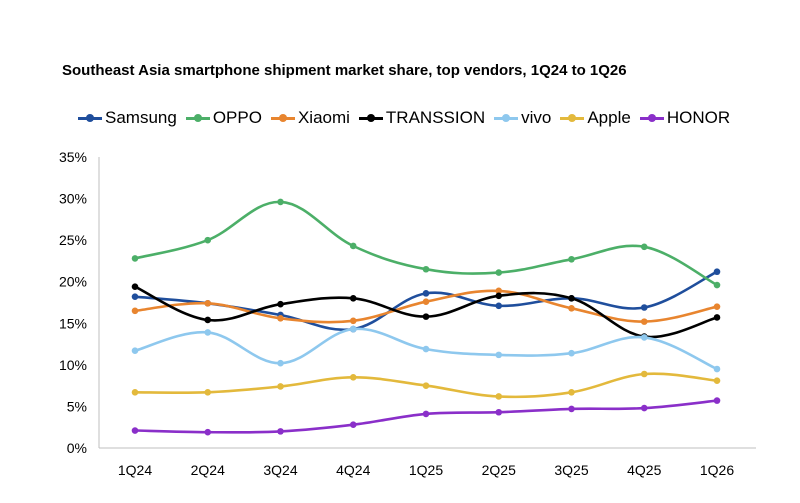  I want to click on legend-item-oppo: OPPO, so click(223, 118).